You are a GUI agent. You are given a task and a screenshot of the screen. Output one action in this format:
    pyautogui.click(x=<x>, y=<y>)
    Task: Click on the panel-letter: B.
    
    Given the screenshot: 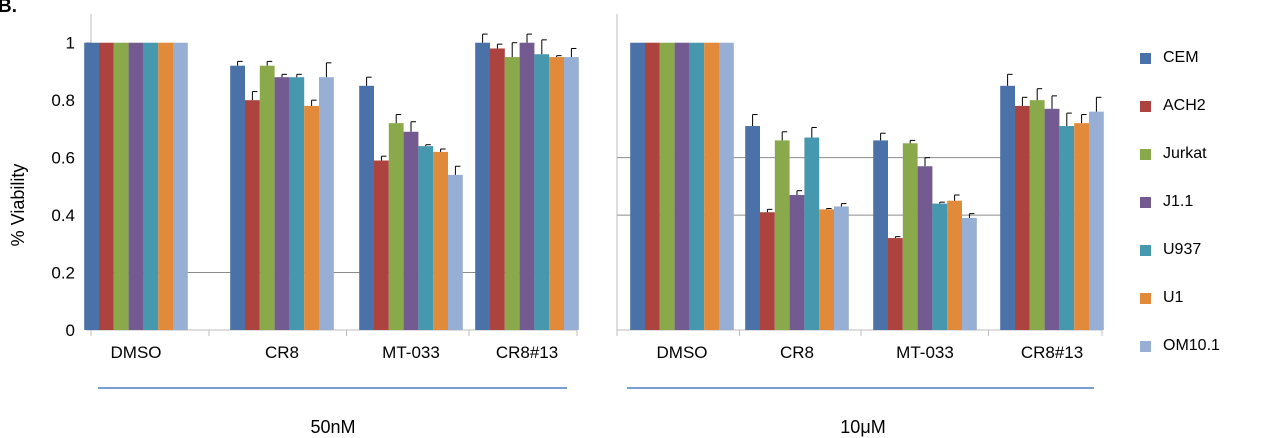 What is the action you would take?
    pyautogui.click(x=8, y=8)
    